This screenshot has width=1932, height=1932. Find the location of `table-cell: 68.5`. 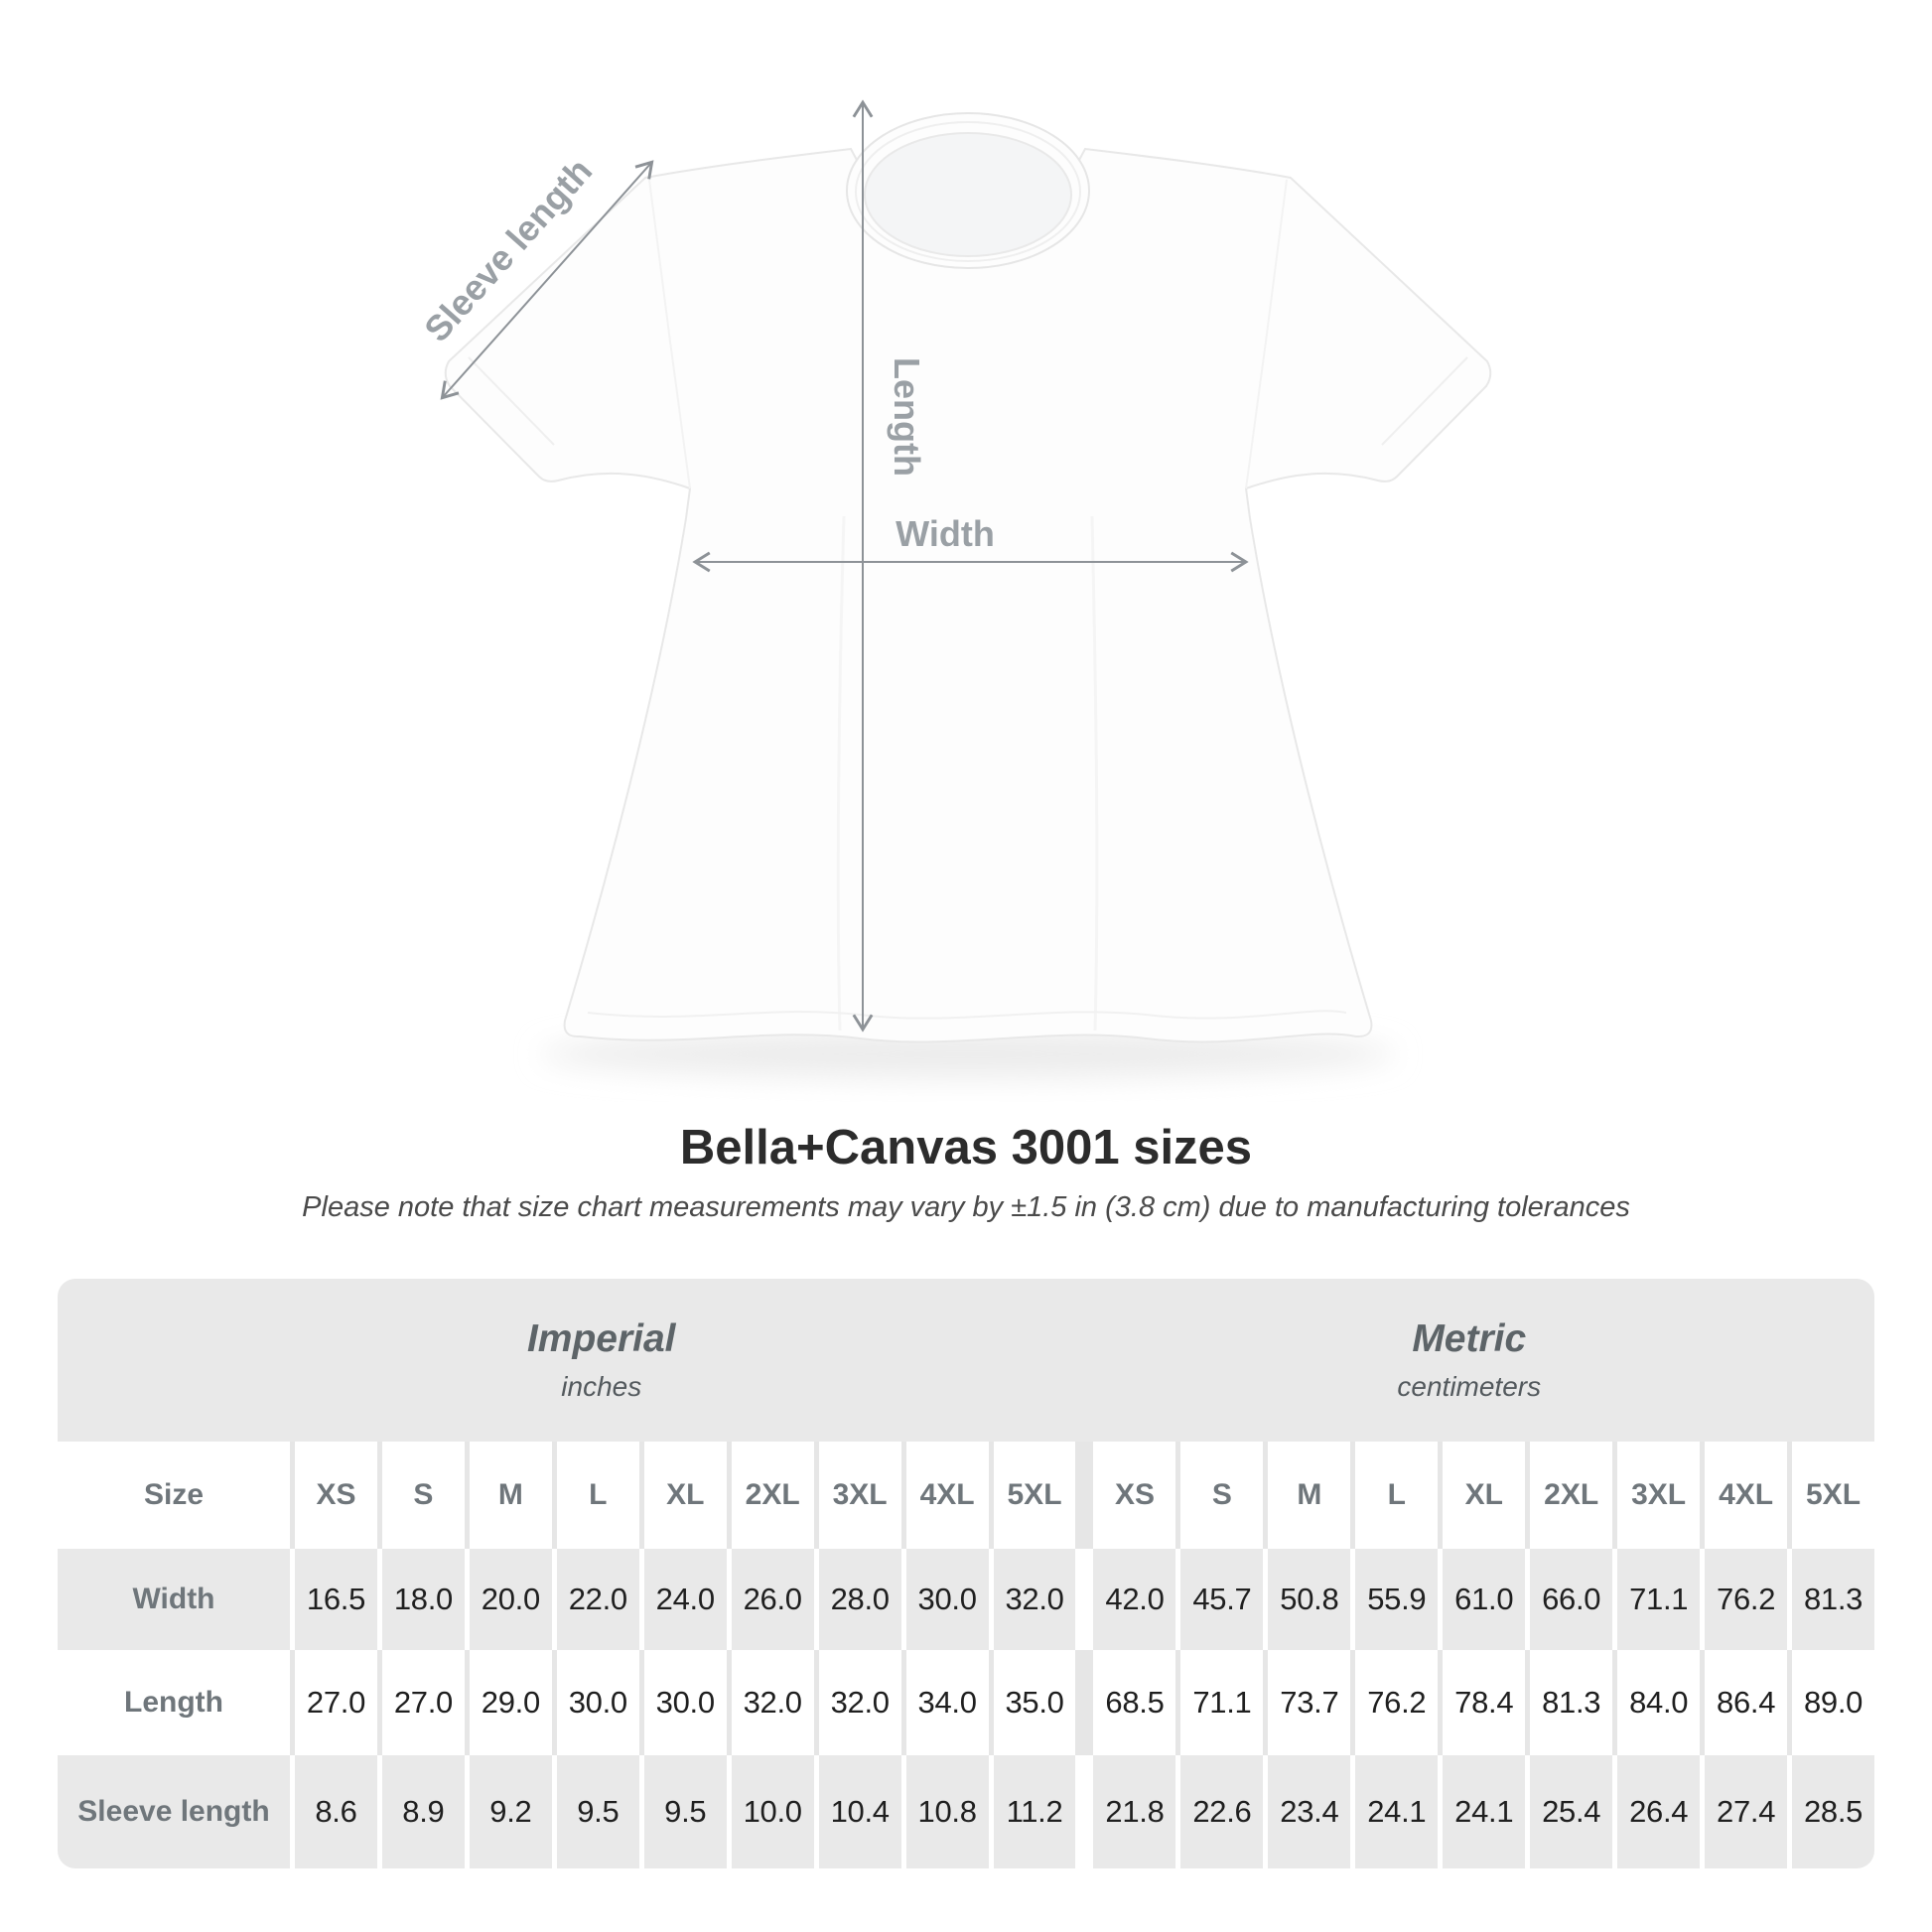

table-cell: 68.5 is located at coordinates (1135, 1703).